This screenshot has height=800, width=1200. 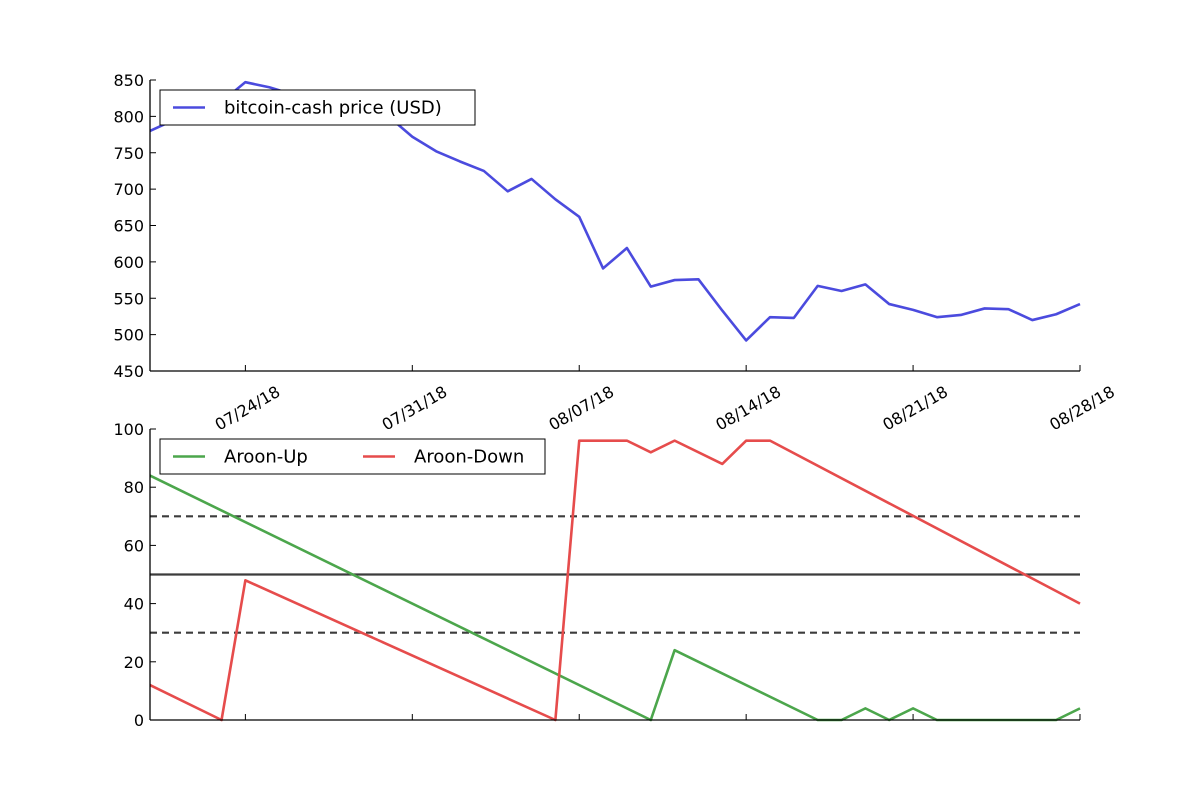 I want to click on legend: Aroon-Up Aroon-Down, so click(x=352, y=456).